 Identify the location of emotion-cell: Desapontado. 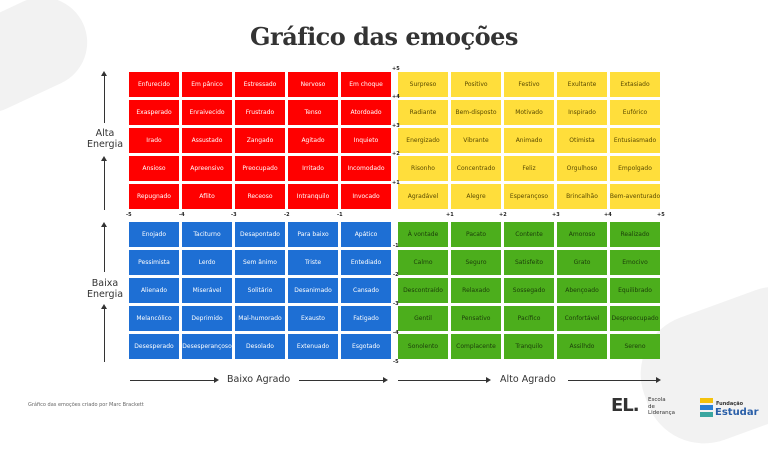
(260, 234).